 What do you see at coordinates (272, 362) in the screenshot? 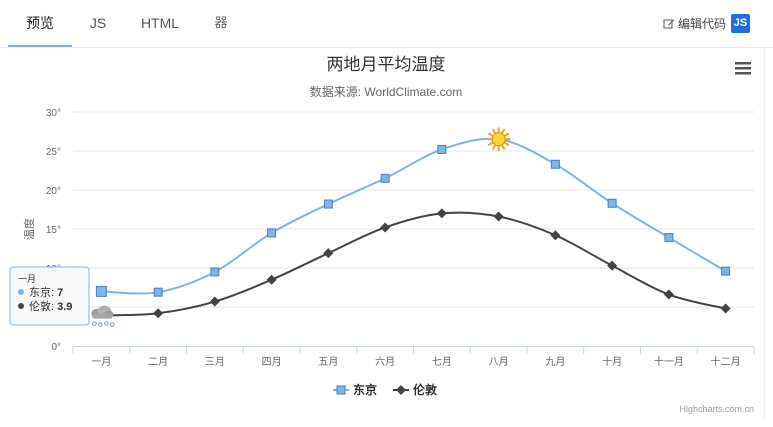
I see `x-tick-label: 四月` at bounding box center [272, 362].